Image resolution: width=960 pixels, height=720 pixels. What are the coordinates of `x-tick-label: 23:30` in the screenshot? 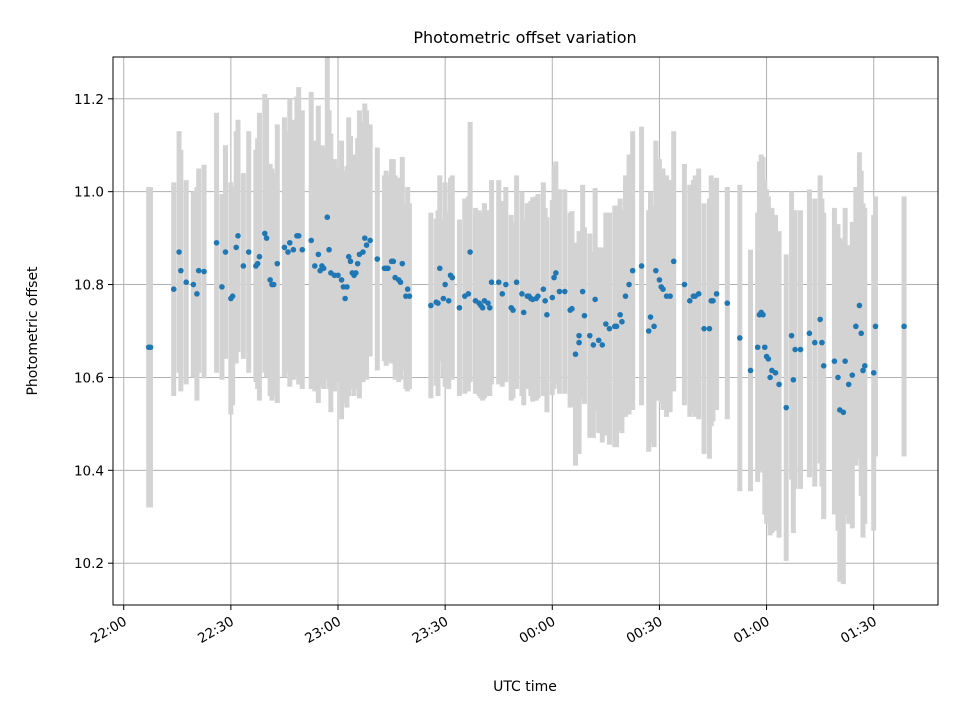 It's located at (430, 630).